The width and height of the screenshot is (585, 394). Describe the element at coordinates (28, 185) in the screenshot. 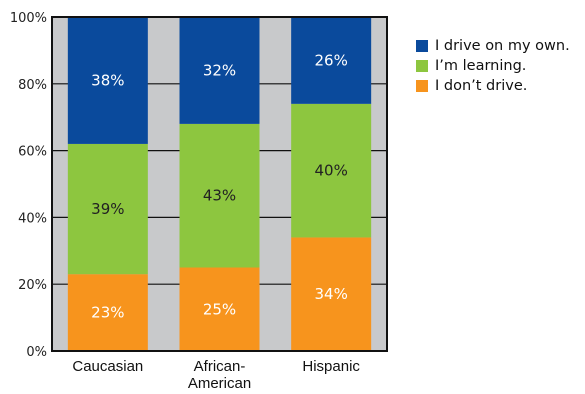

I see `y-axis-ticks: 0% 20% 40% 60% 80% 100%` at that location.